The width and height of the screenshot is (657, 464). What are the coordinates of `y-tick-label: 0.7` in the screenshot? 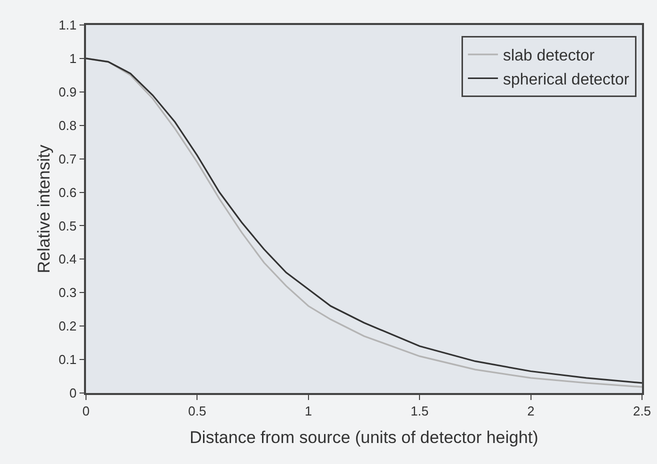 It's located at (67, 158).